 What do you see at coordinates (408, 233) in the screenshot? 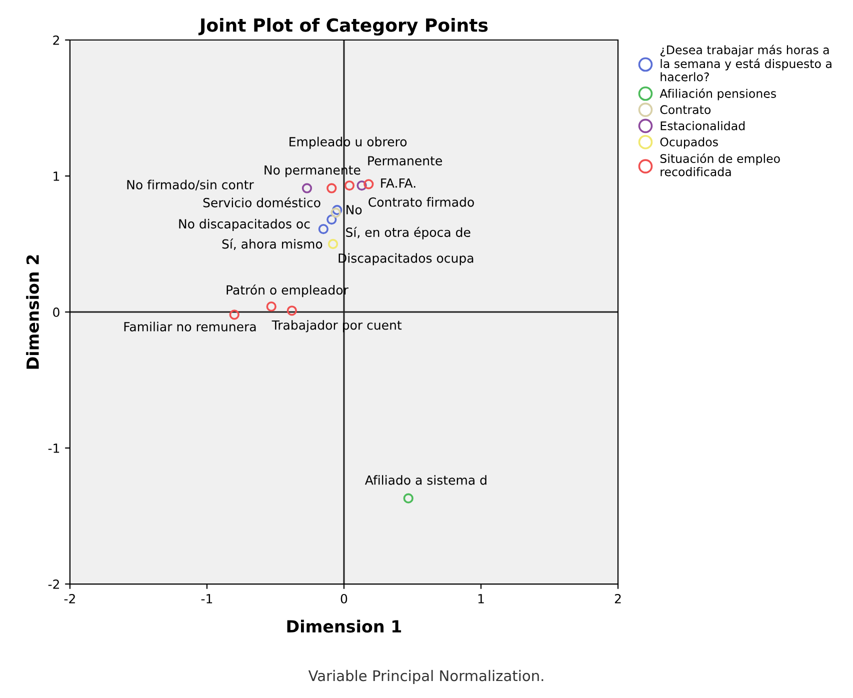
I see `annotation: Sí, en otra época de` at bounding box center [408, 233].